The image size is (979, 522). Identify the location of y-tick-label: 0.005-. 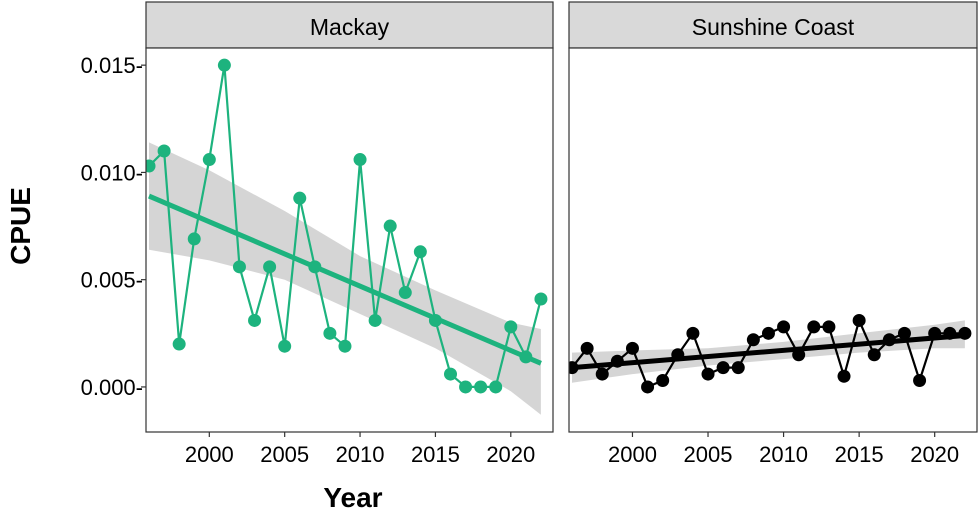
(112, 280).